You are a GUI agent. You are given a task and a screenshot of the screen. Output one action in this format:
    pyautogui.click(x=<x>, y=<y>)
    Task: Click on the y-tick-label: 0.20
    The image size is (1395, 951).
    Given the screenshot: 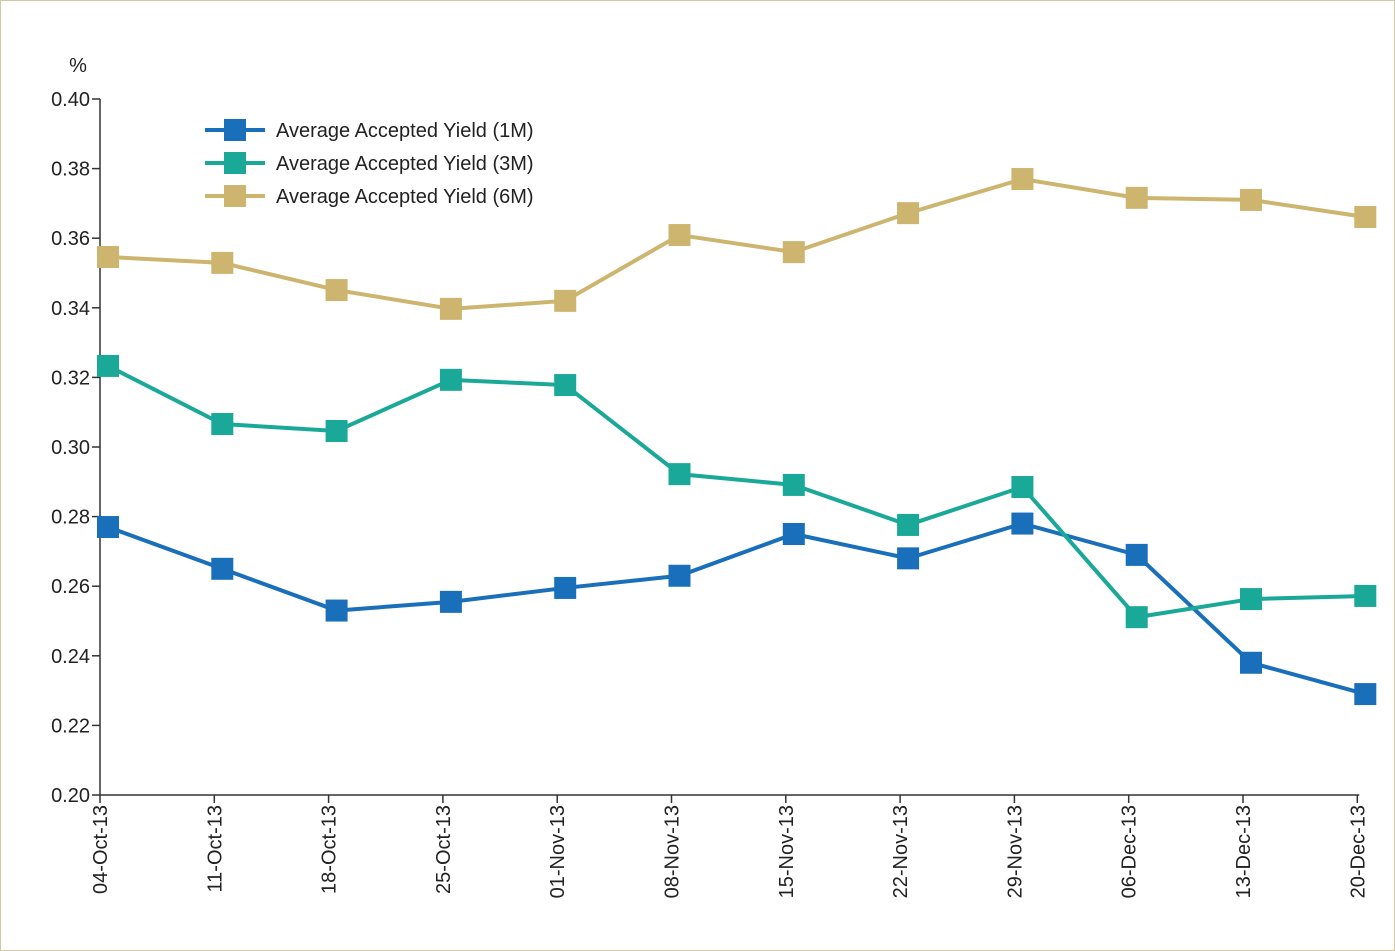 What is the action you would take?
    pyautogui.click(x=70, y=796)
    